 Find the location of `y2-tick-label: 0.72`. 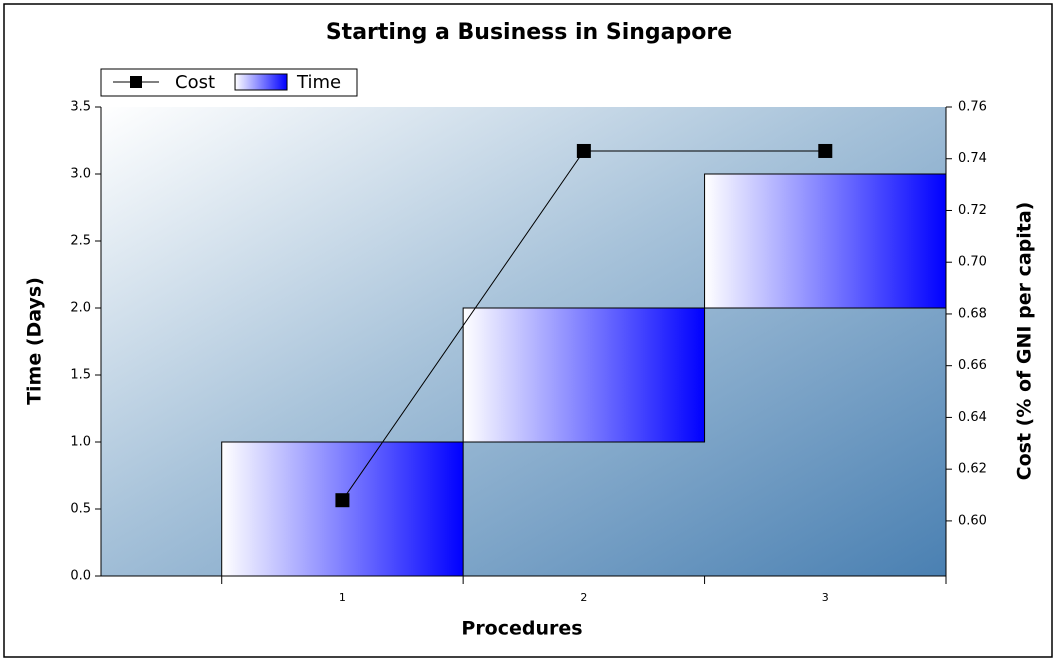

y2-tick-label: 0.72 is located at coordinates (972, 210).